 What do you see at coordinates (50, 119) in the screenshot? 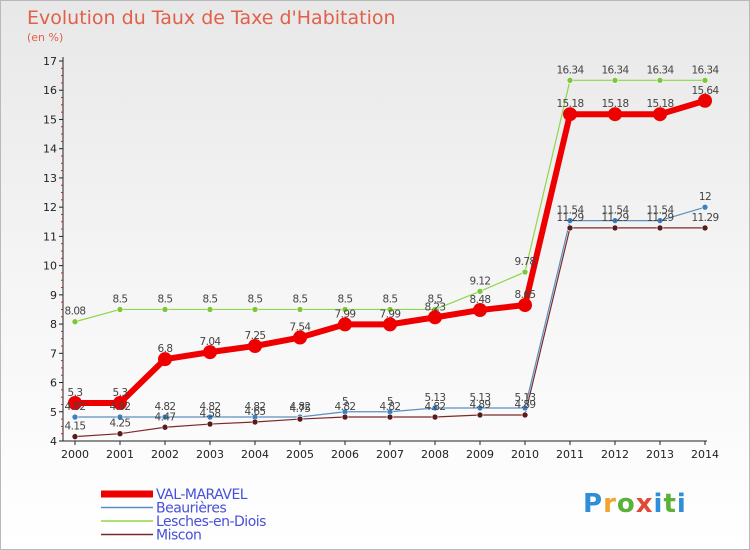
I see `y-tick-label: 15` at bounding box center [50, 119].